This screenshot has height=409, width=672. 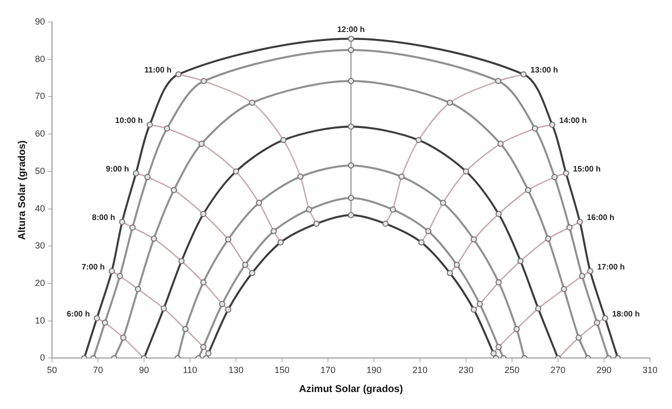 What do you see at coordinates (158, 70) in the screenshot?
I see `series-label: 11:00 h` at bounding box center [158, 70].